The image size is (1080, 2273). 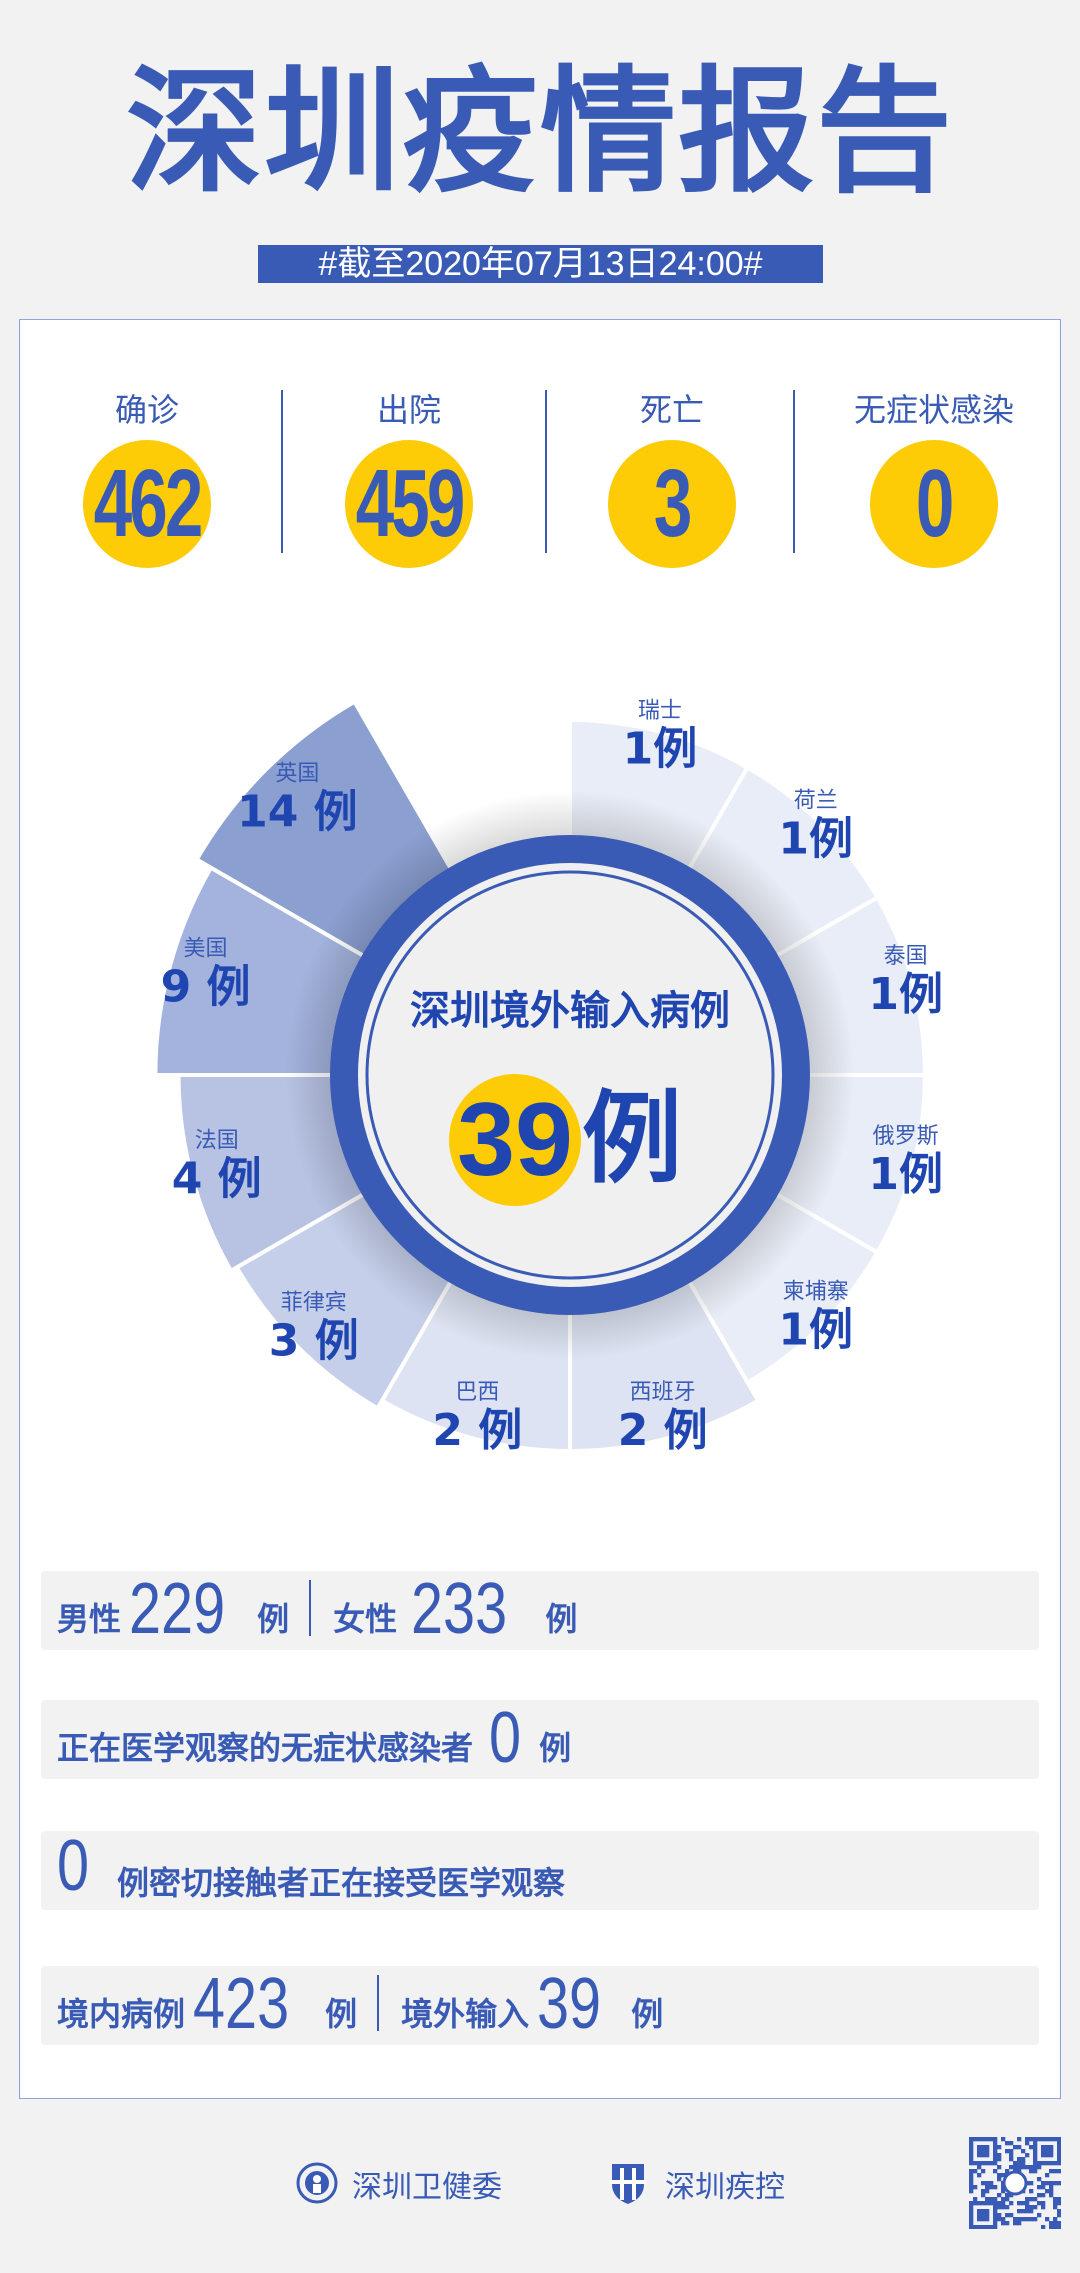 What do you see at coordinates (632, 1138) in the screenshot?
I see `center-unit: 例` at bounding box center [632, 1138].